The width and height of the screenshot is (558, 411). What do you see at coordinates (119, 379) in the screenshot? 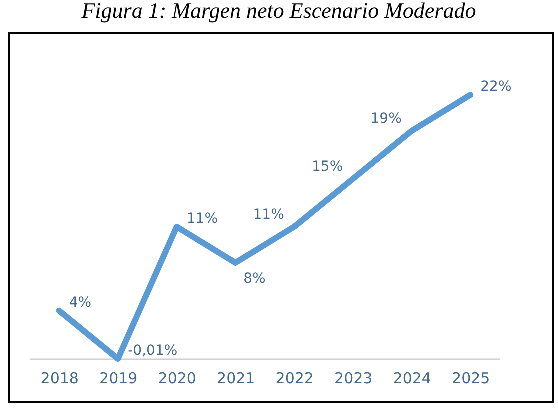
I see `x-tick-label: 2019` at bounding box center [119, 379].